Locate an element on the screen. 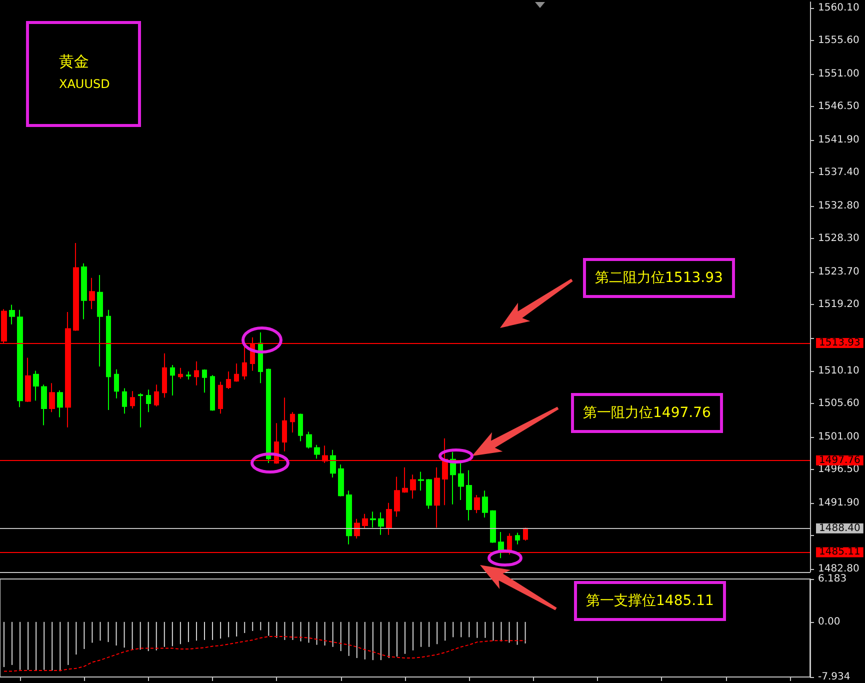  annotation: 第二阻力位1513.93 is located at coordinates (659, 278).